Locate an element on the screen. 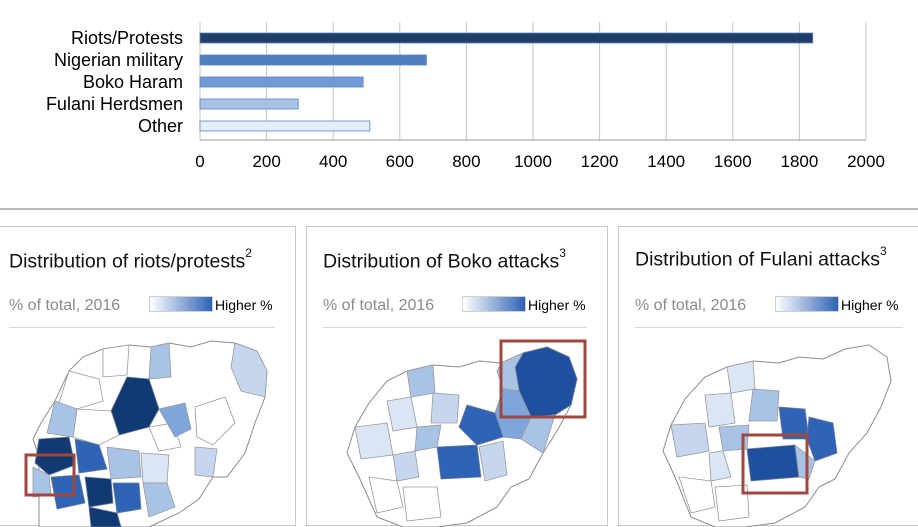 The image size is (918, 527). x-tick-label-3: 600 is located at coordinates (400, 161).